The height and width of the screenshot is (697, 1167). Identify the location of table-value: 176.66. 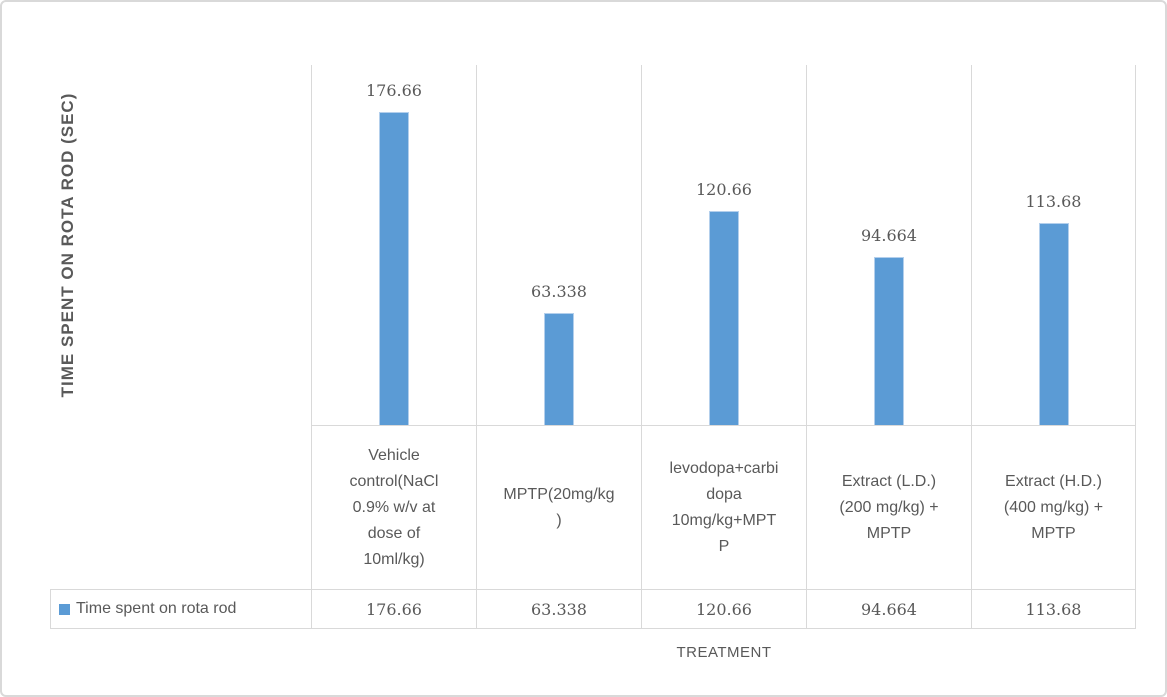
(393, 609).